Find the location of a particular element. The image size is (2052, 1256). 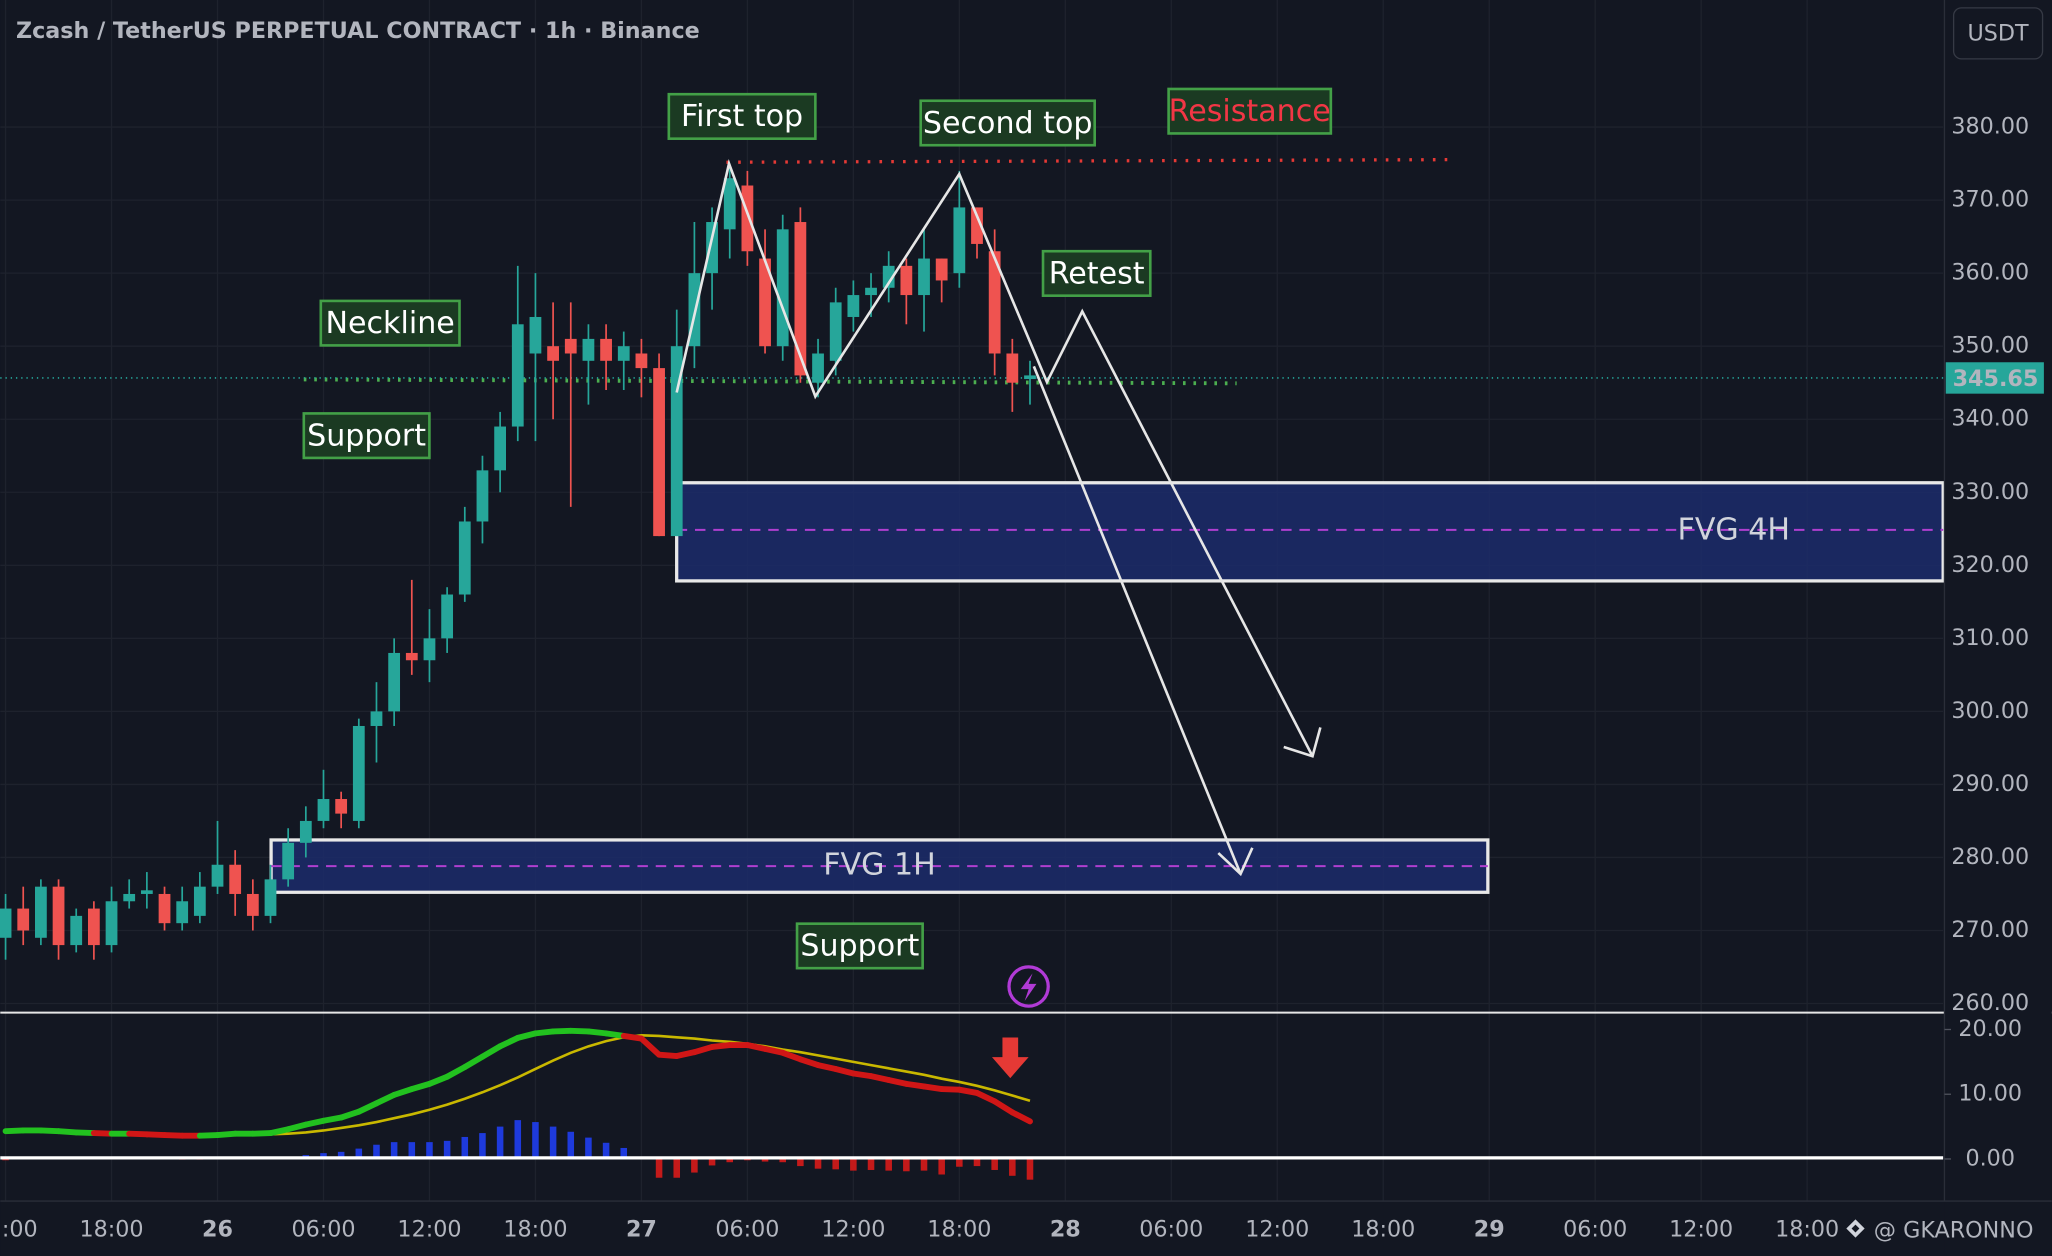

pattern-line is located at coordinates (994, 457).